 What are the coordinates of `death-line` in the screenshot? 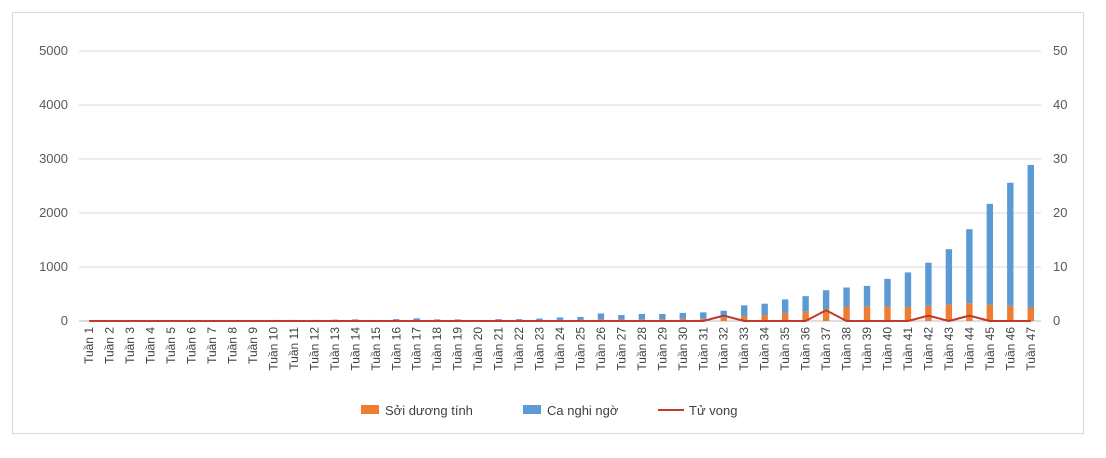 It's located at (560, 315).